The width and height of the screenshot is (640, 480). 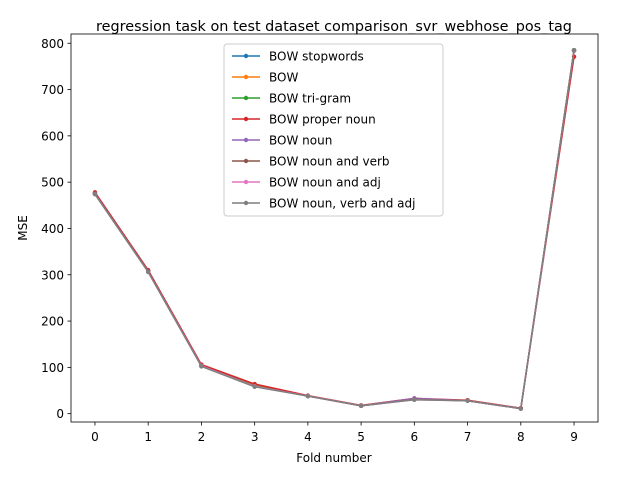 What do you see at coordinates (52, 44) in the screenshot?
I see `y-tick-label: 800` at bounding box center [52, 44].